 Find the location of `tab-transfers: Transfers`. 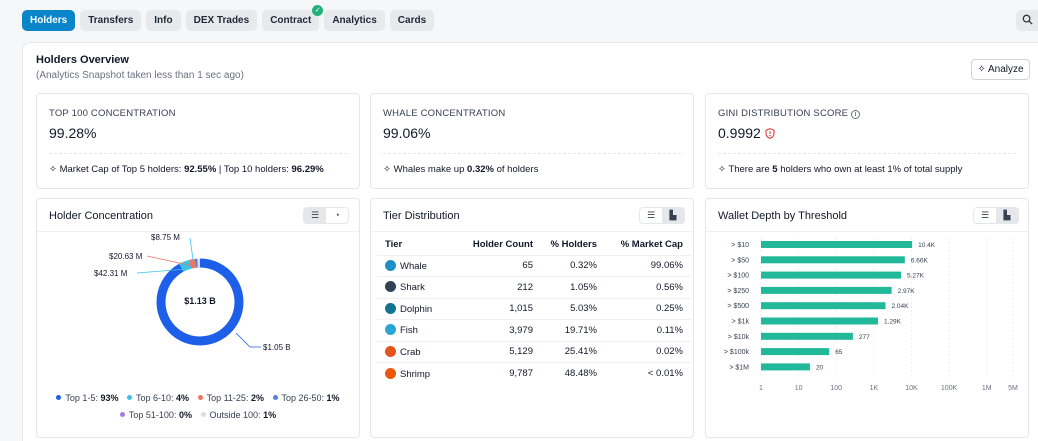

tab-transfers: Transfers is located at coordinates (111, 20).